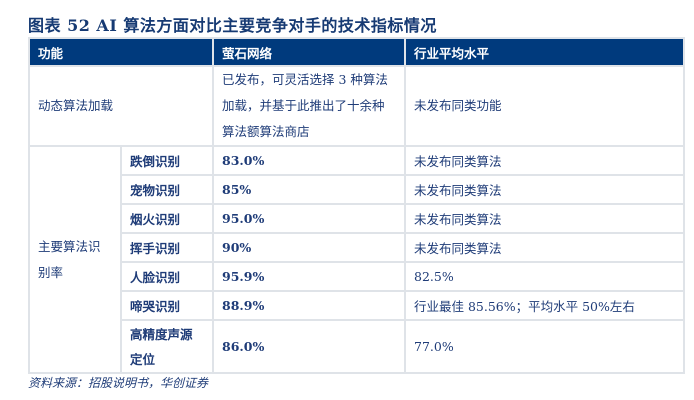 This screenshot has height=400, width=694. Describe the element at coordinates (121, 106) in the screenshot. I see `cell-function: 动态算法加载` at that location.